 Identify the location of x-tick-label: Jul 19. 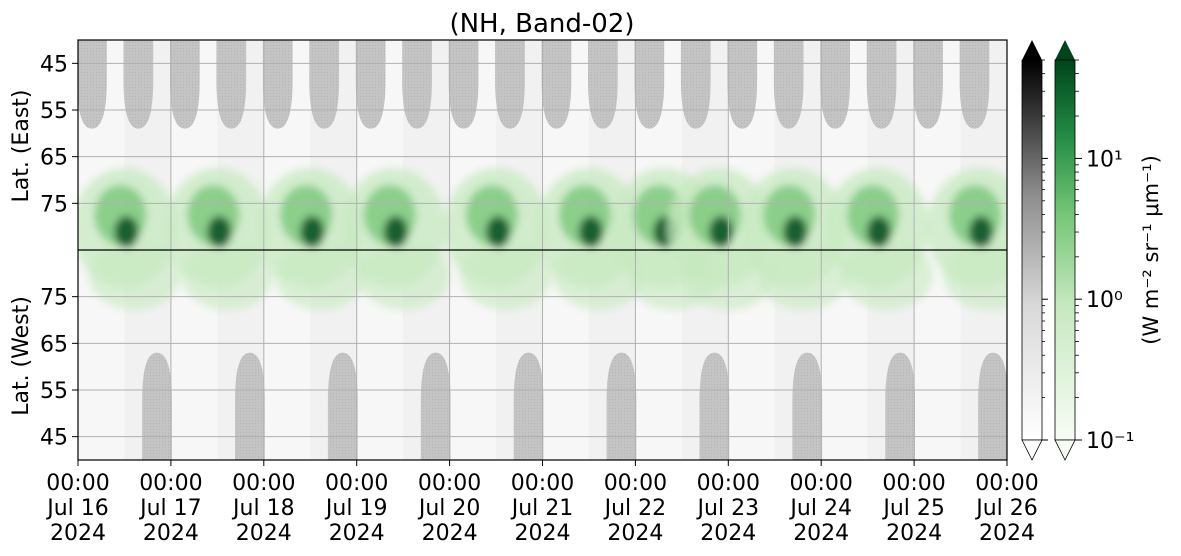
(356, 508).